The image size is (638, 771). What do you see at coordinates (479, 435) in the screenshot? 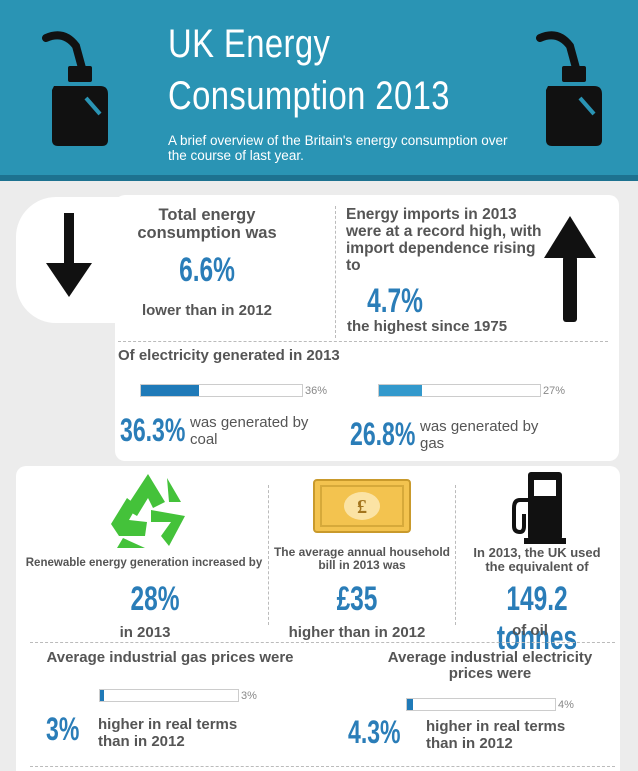
I see `gas-text: was generated by gas` at bounding box center [479, 435].